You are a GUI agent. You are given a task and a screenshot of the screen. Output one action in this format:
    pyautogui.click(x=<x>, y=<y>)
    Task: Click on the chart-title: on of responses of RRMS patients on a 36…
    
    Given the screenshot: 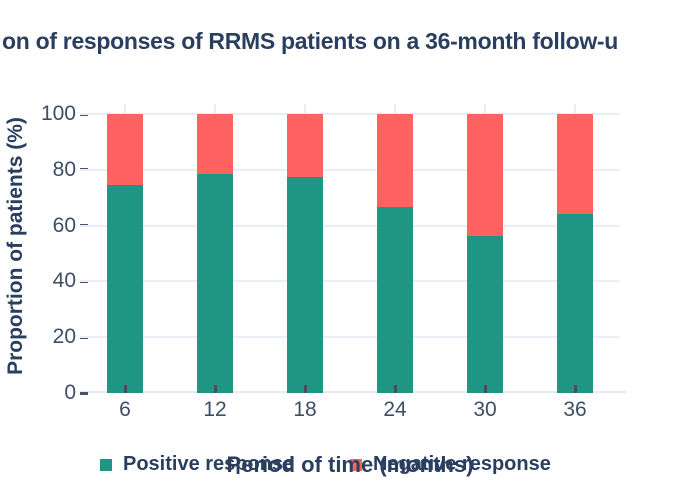 What is the action you would take?
    pyautogui.click(x=310, y=41)
    